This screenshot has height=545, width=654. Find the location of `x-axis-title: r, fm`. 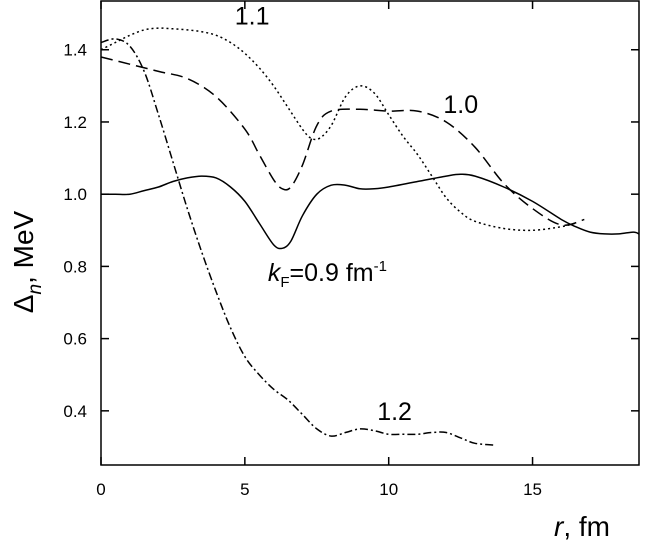

x-axis-title: r, fm is located at coordinates (582, 526).